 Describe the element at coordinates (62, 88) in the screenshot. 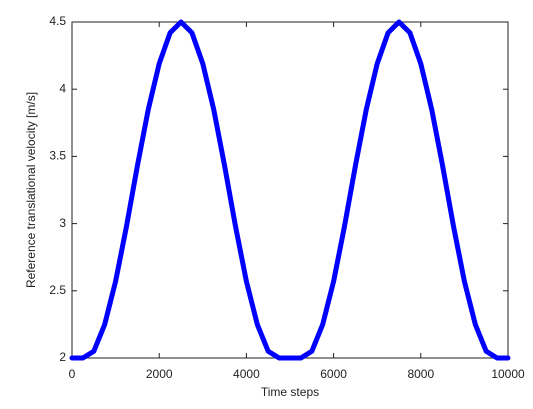

I see `y-tick-label: 4` at that location.